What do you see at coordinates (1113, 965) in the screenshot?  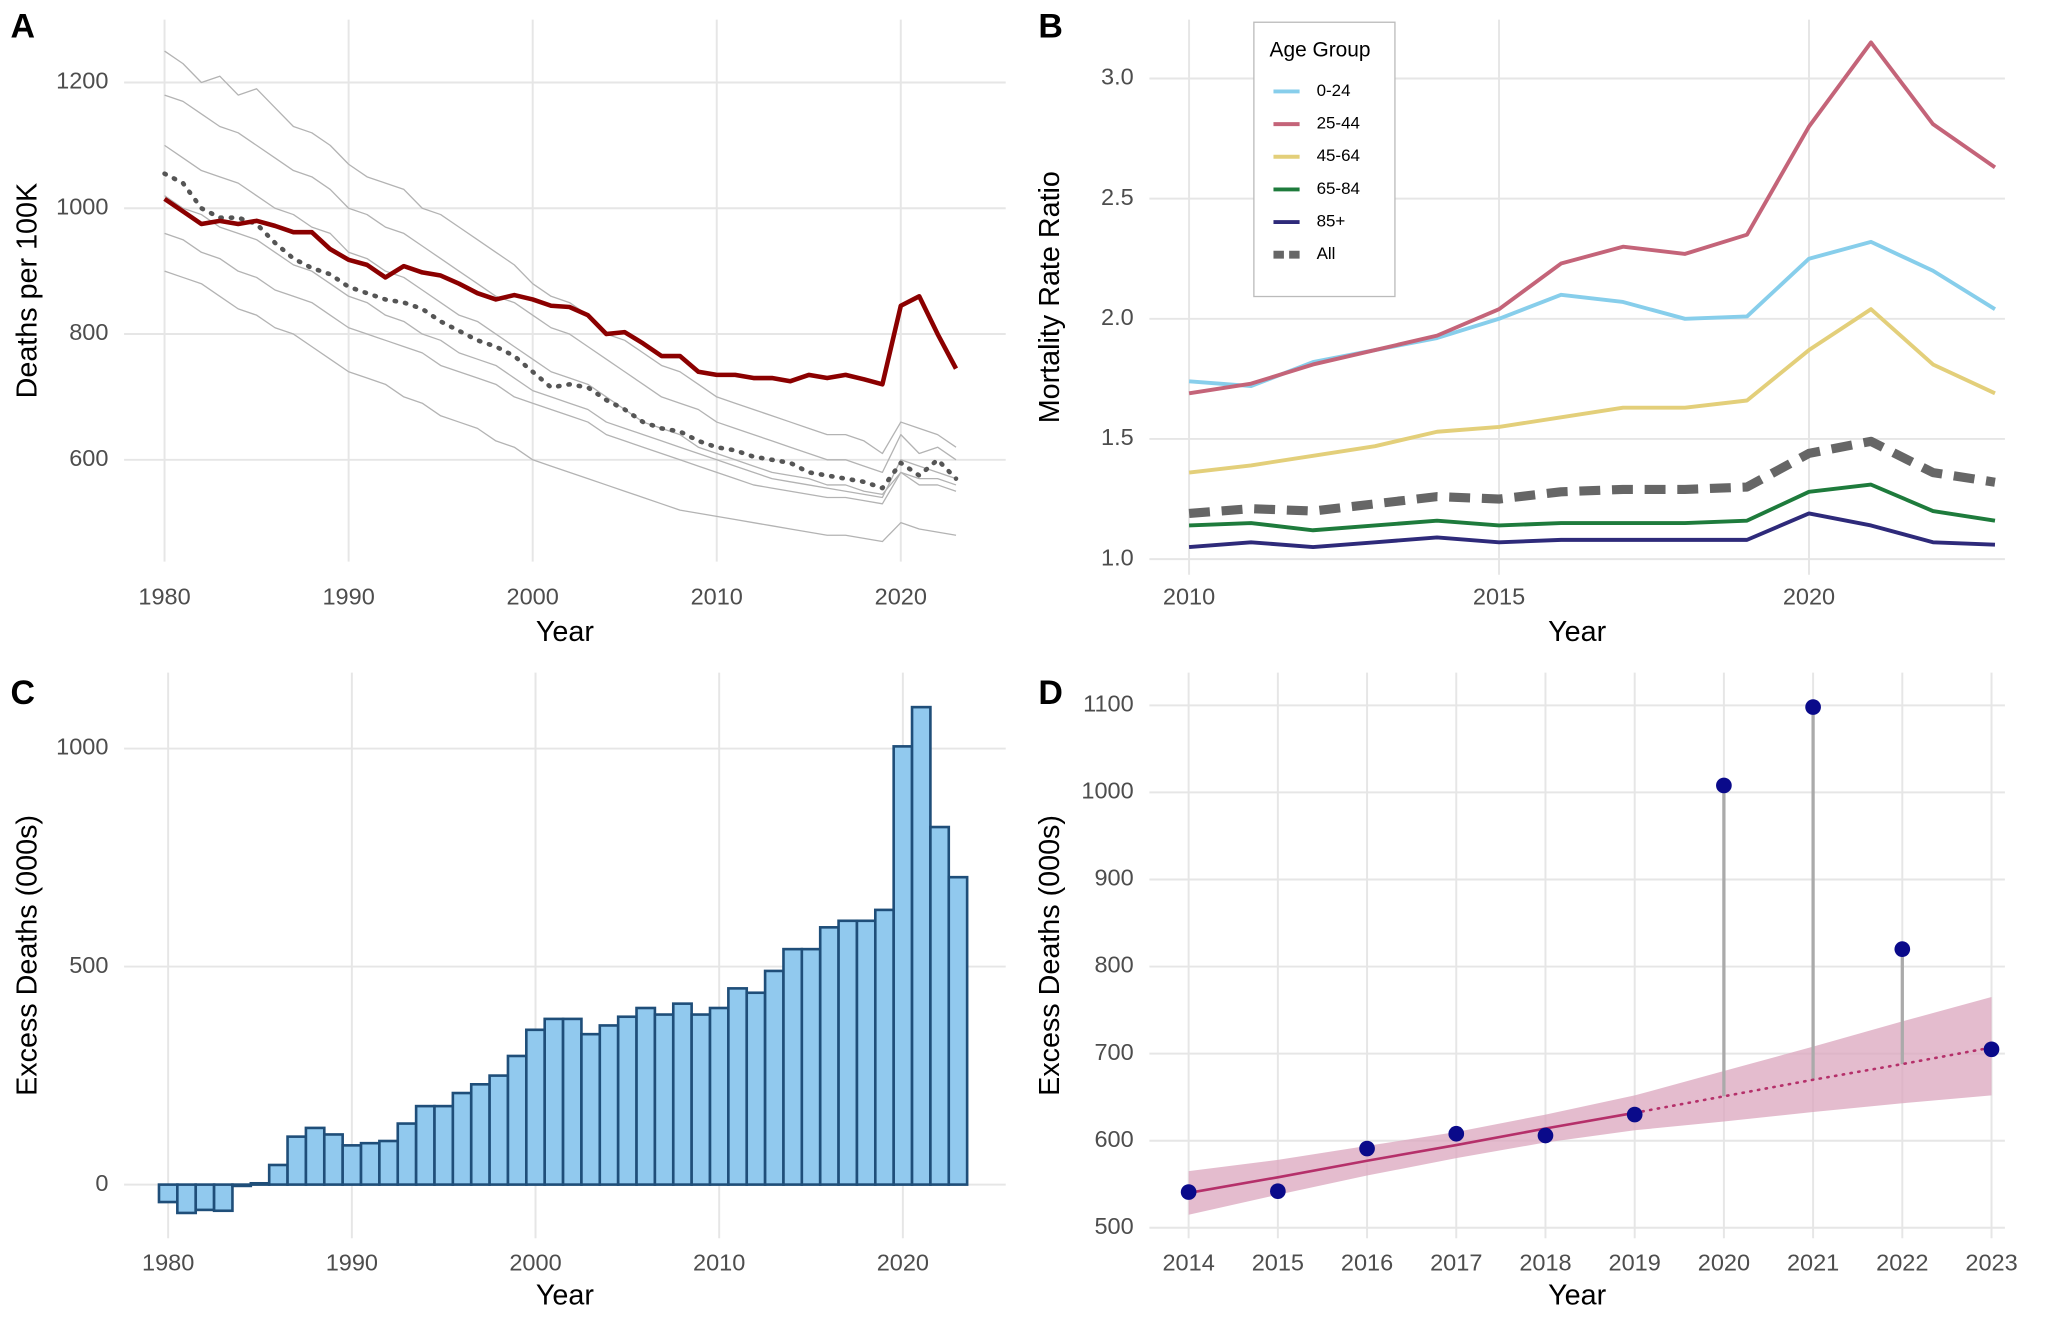 I see `y-tick-label: 800` at bounding box center [1113, 965].